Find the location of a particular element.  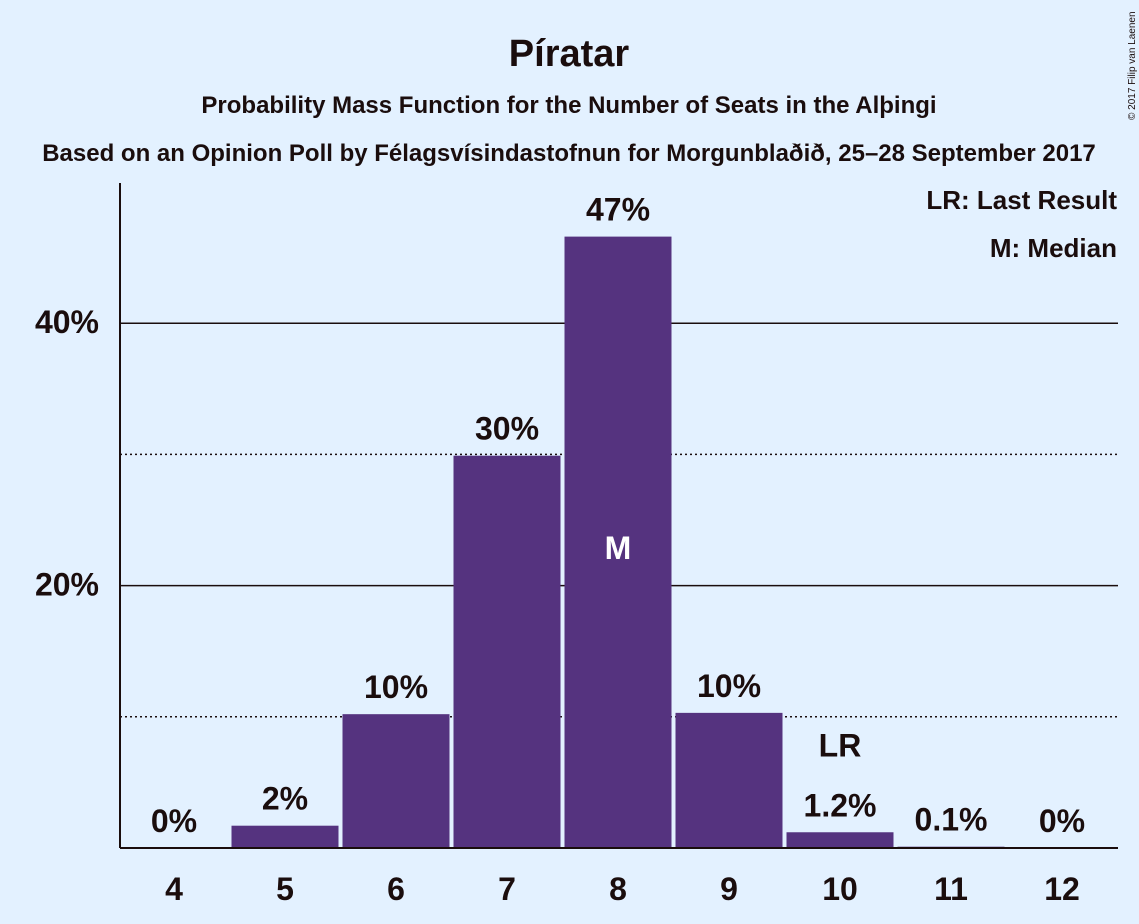

median-marker: M is located at coordinates (618, 548).